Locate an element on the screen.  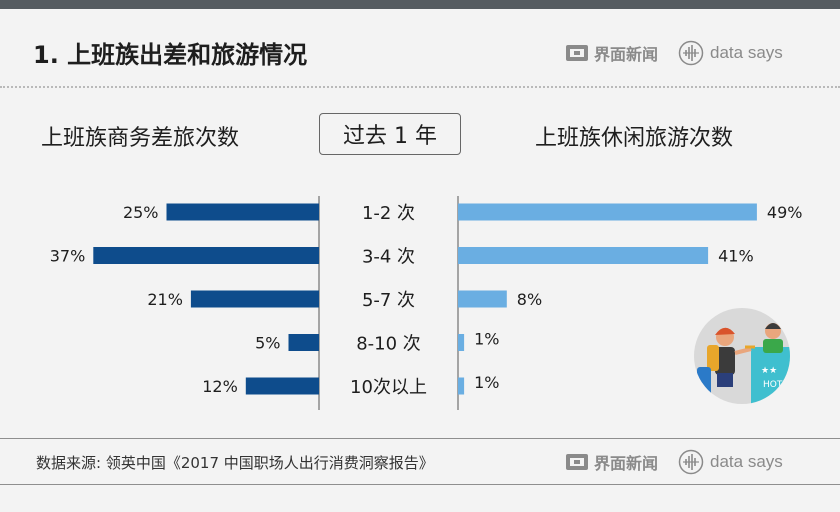
footer-divider is located at coordinates (420, 438).